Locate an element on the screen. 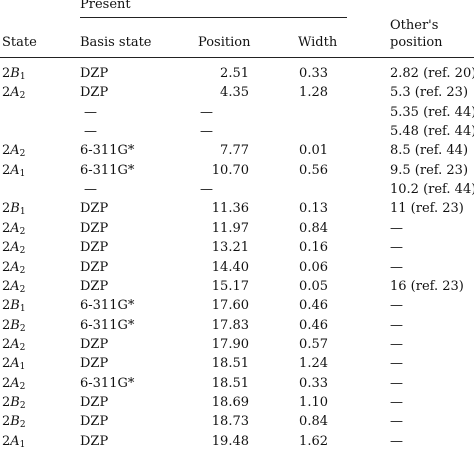  others-position-cell: 5.48 (ref. 44) is located at coordinates (432, 132).